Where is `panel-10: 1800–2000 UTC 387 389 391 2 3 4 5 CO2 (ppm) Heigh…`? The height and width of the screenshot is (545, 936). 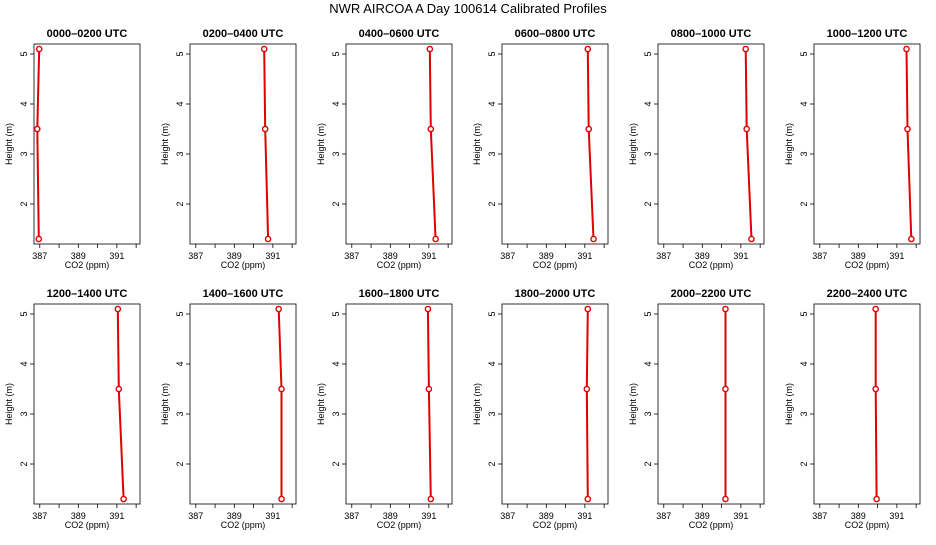 panel-10: 1800–2000 UTC 387 389 391 2 3 4 5 CO2 (ppm) Heigh… is located at coordinates (540, 409).